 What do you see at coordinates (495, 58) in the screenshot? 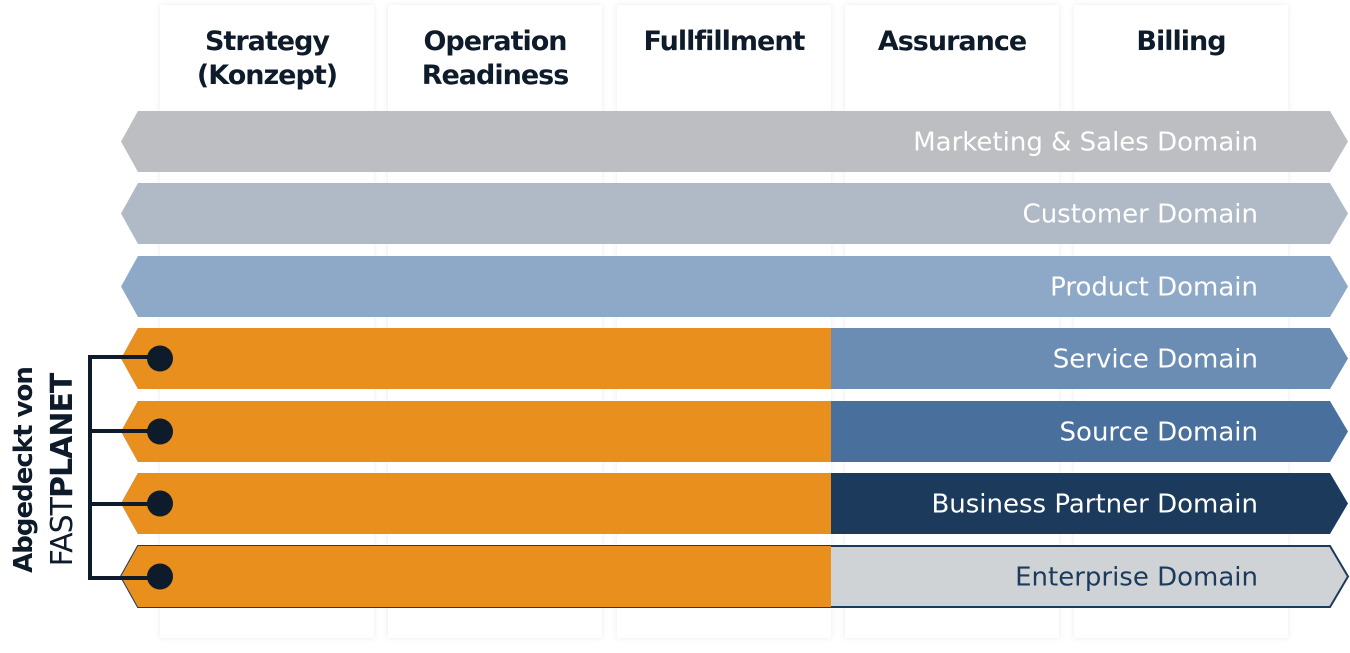
I see `column-header: Operation Readiness` at bounding box center [495, 58].